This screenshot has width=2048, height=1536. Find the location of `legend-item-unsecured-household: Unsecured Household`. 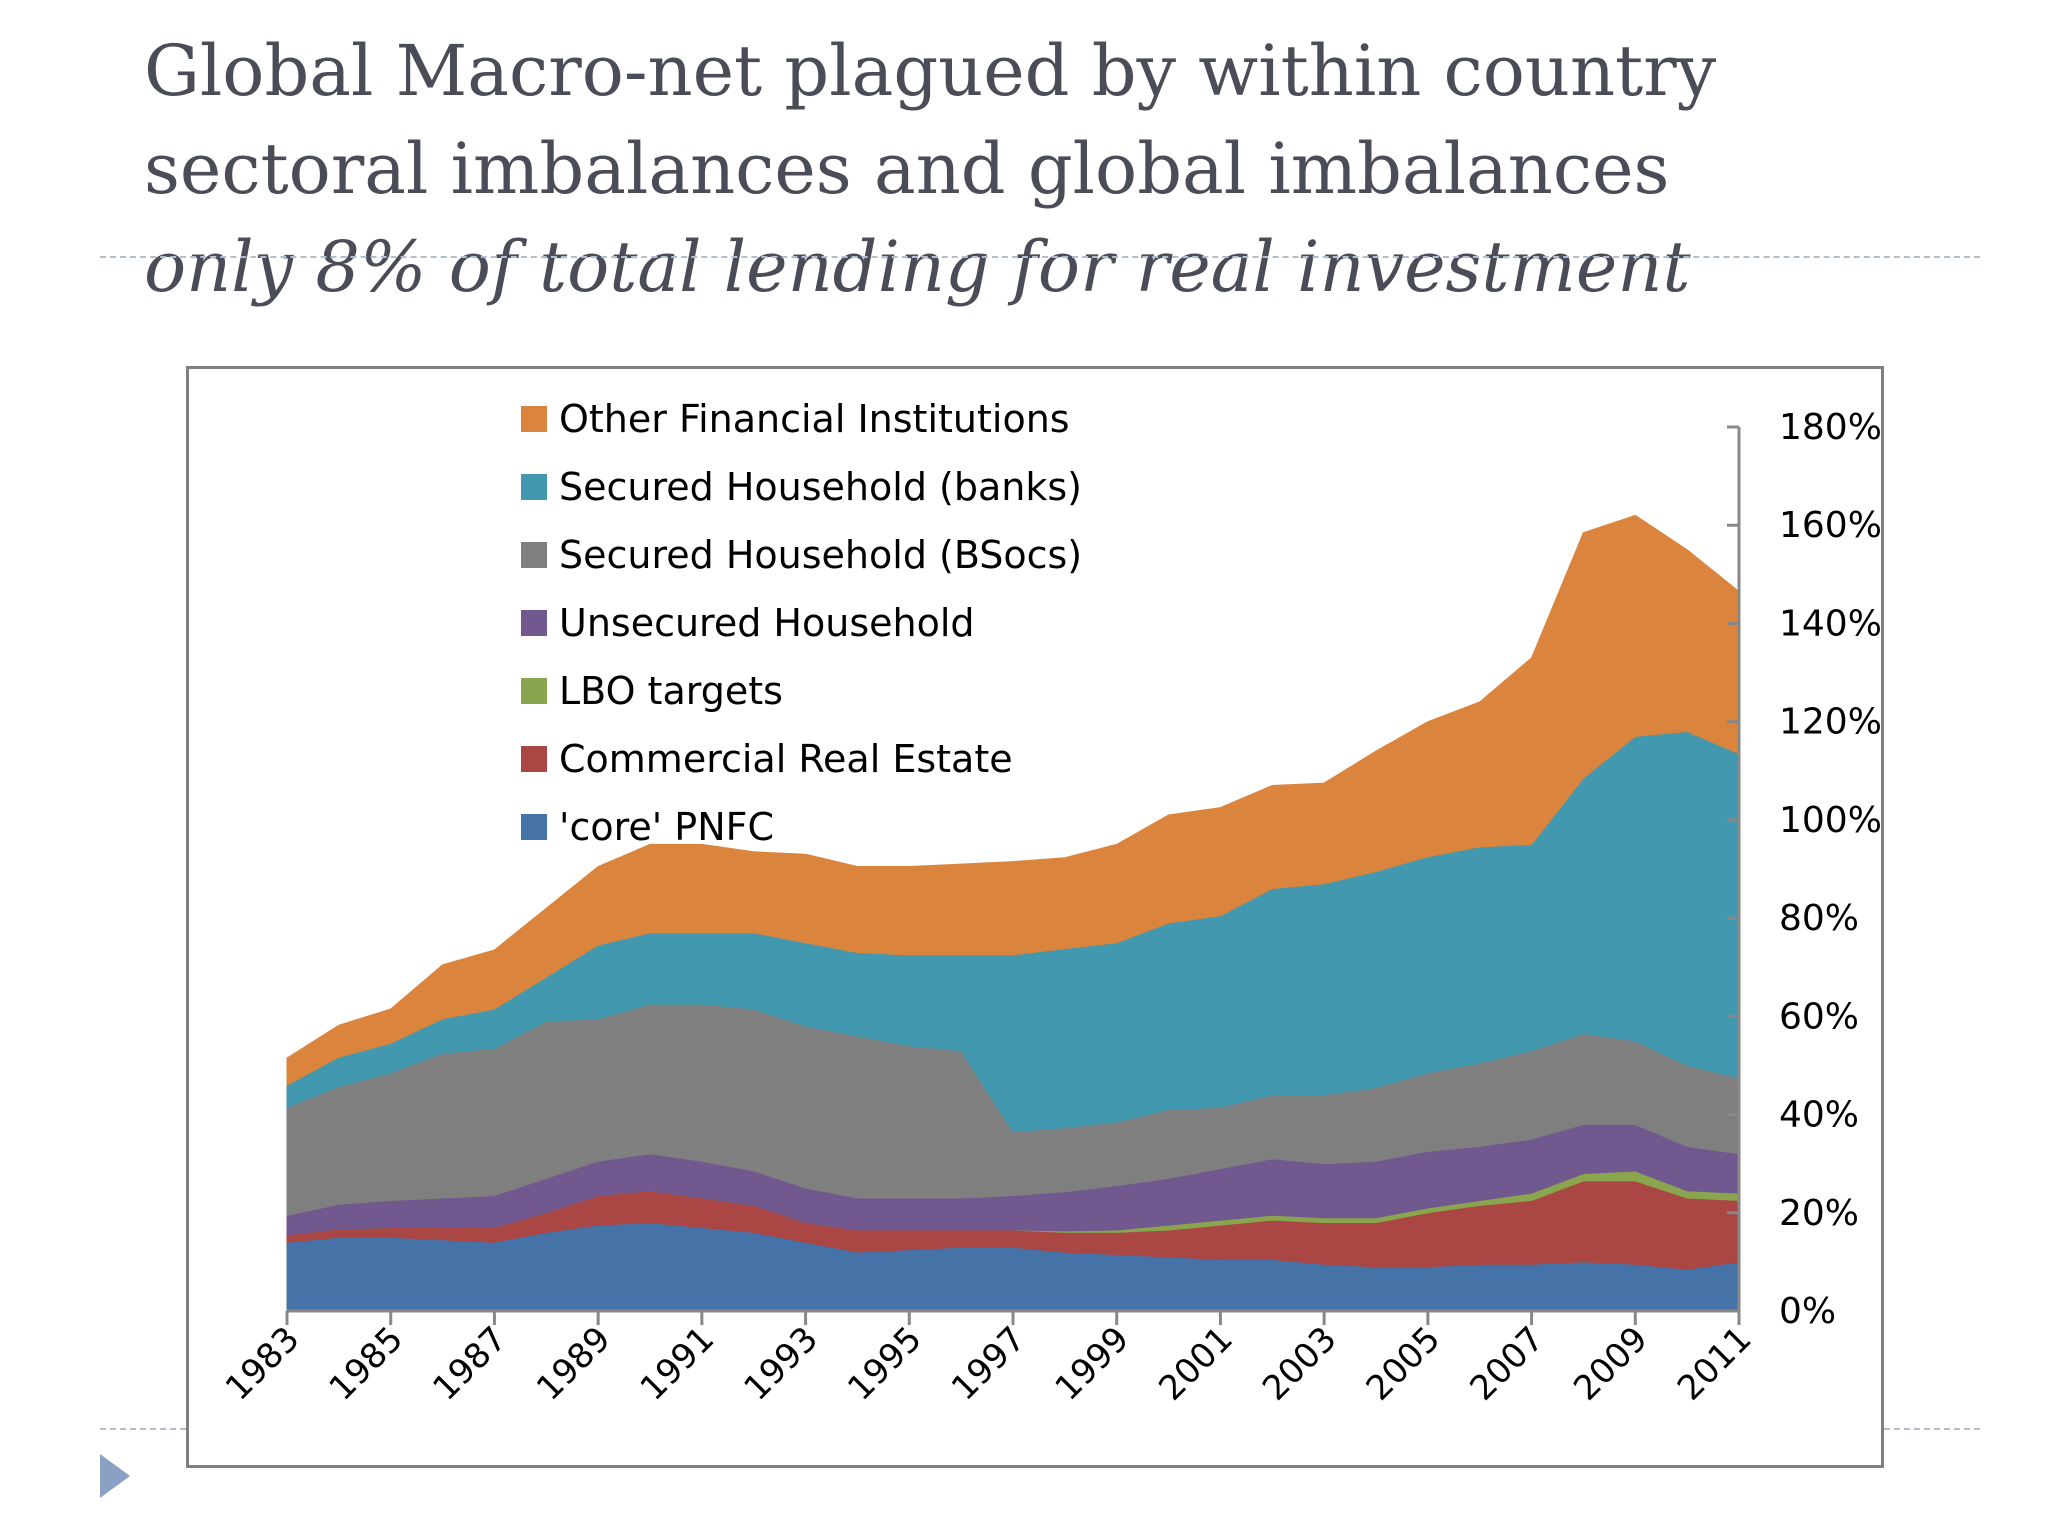

legend-item-unsecured-household: Unsecured Household is located at coordinates (748, 623).